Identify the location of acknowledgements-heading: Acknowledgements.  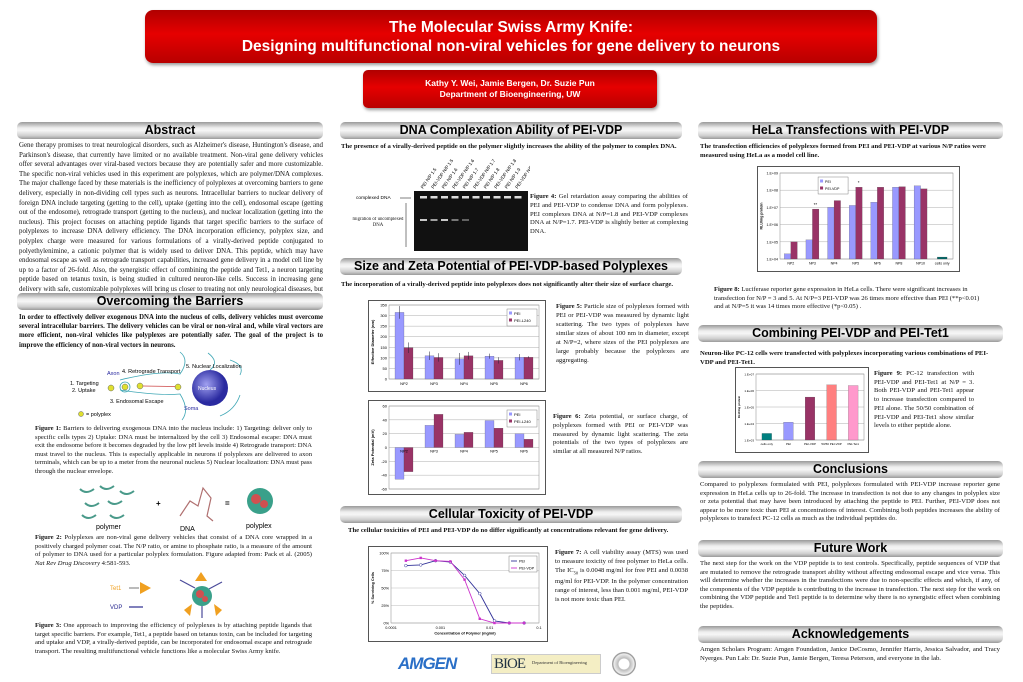
(850, 634).